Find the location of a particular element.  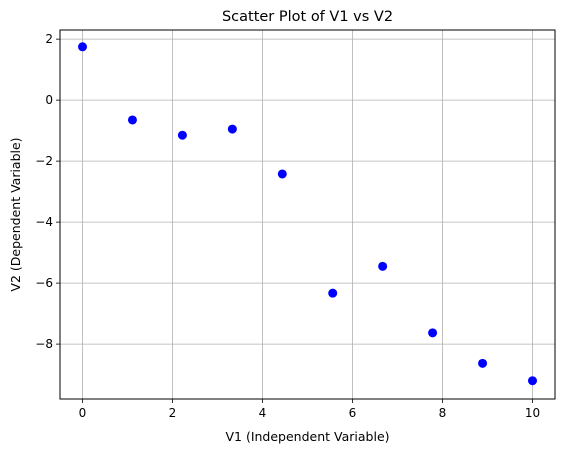

y-tick-label: −8 is located at coordinates (44, 344).